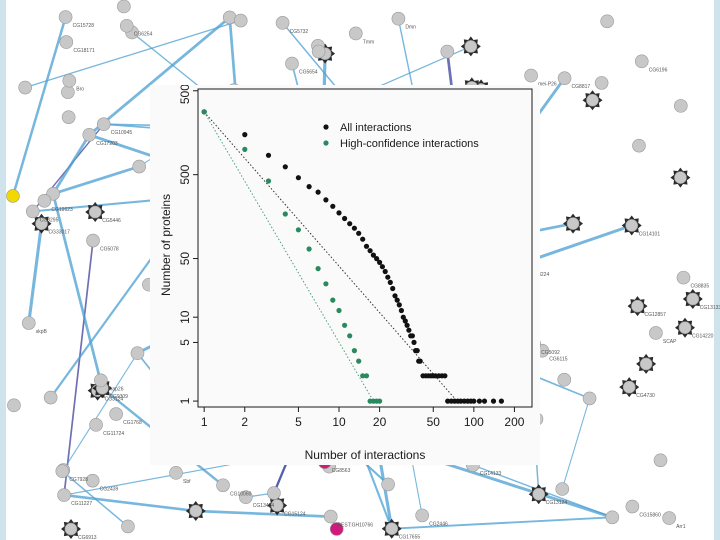  Describe the element at coordinates (185, 317) in the screenshot. I see `y-tick-label: 10` at that location.